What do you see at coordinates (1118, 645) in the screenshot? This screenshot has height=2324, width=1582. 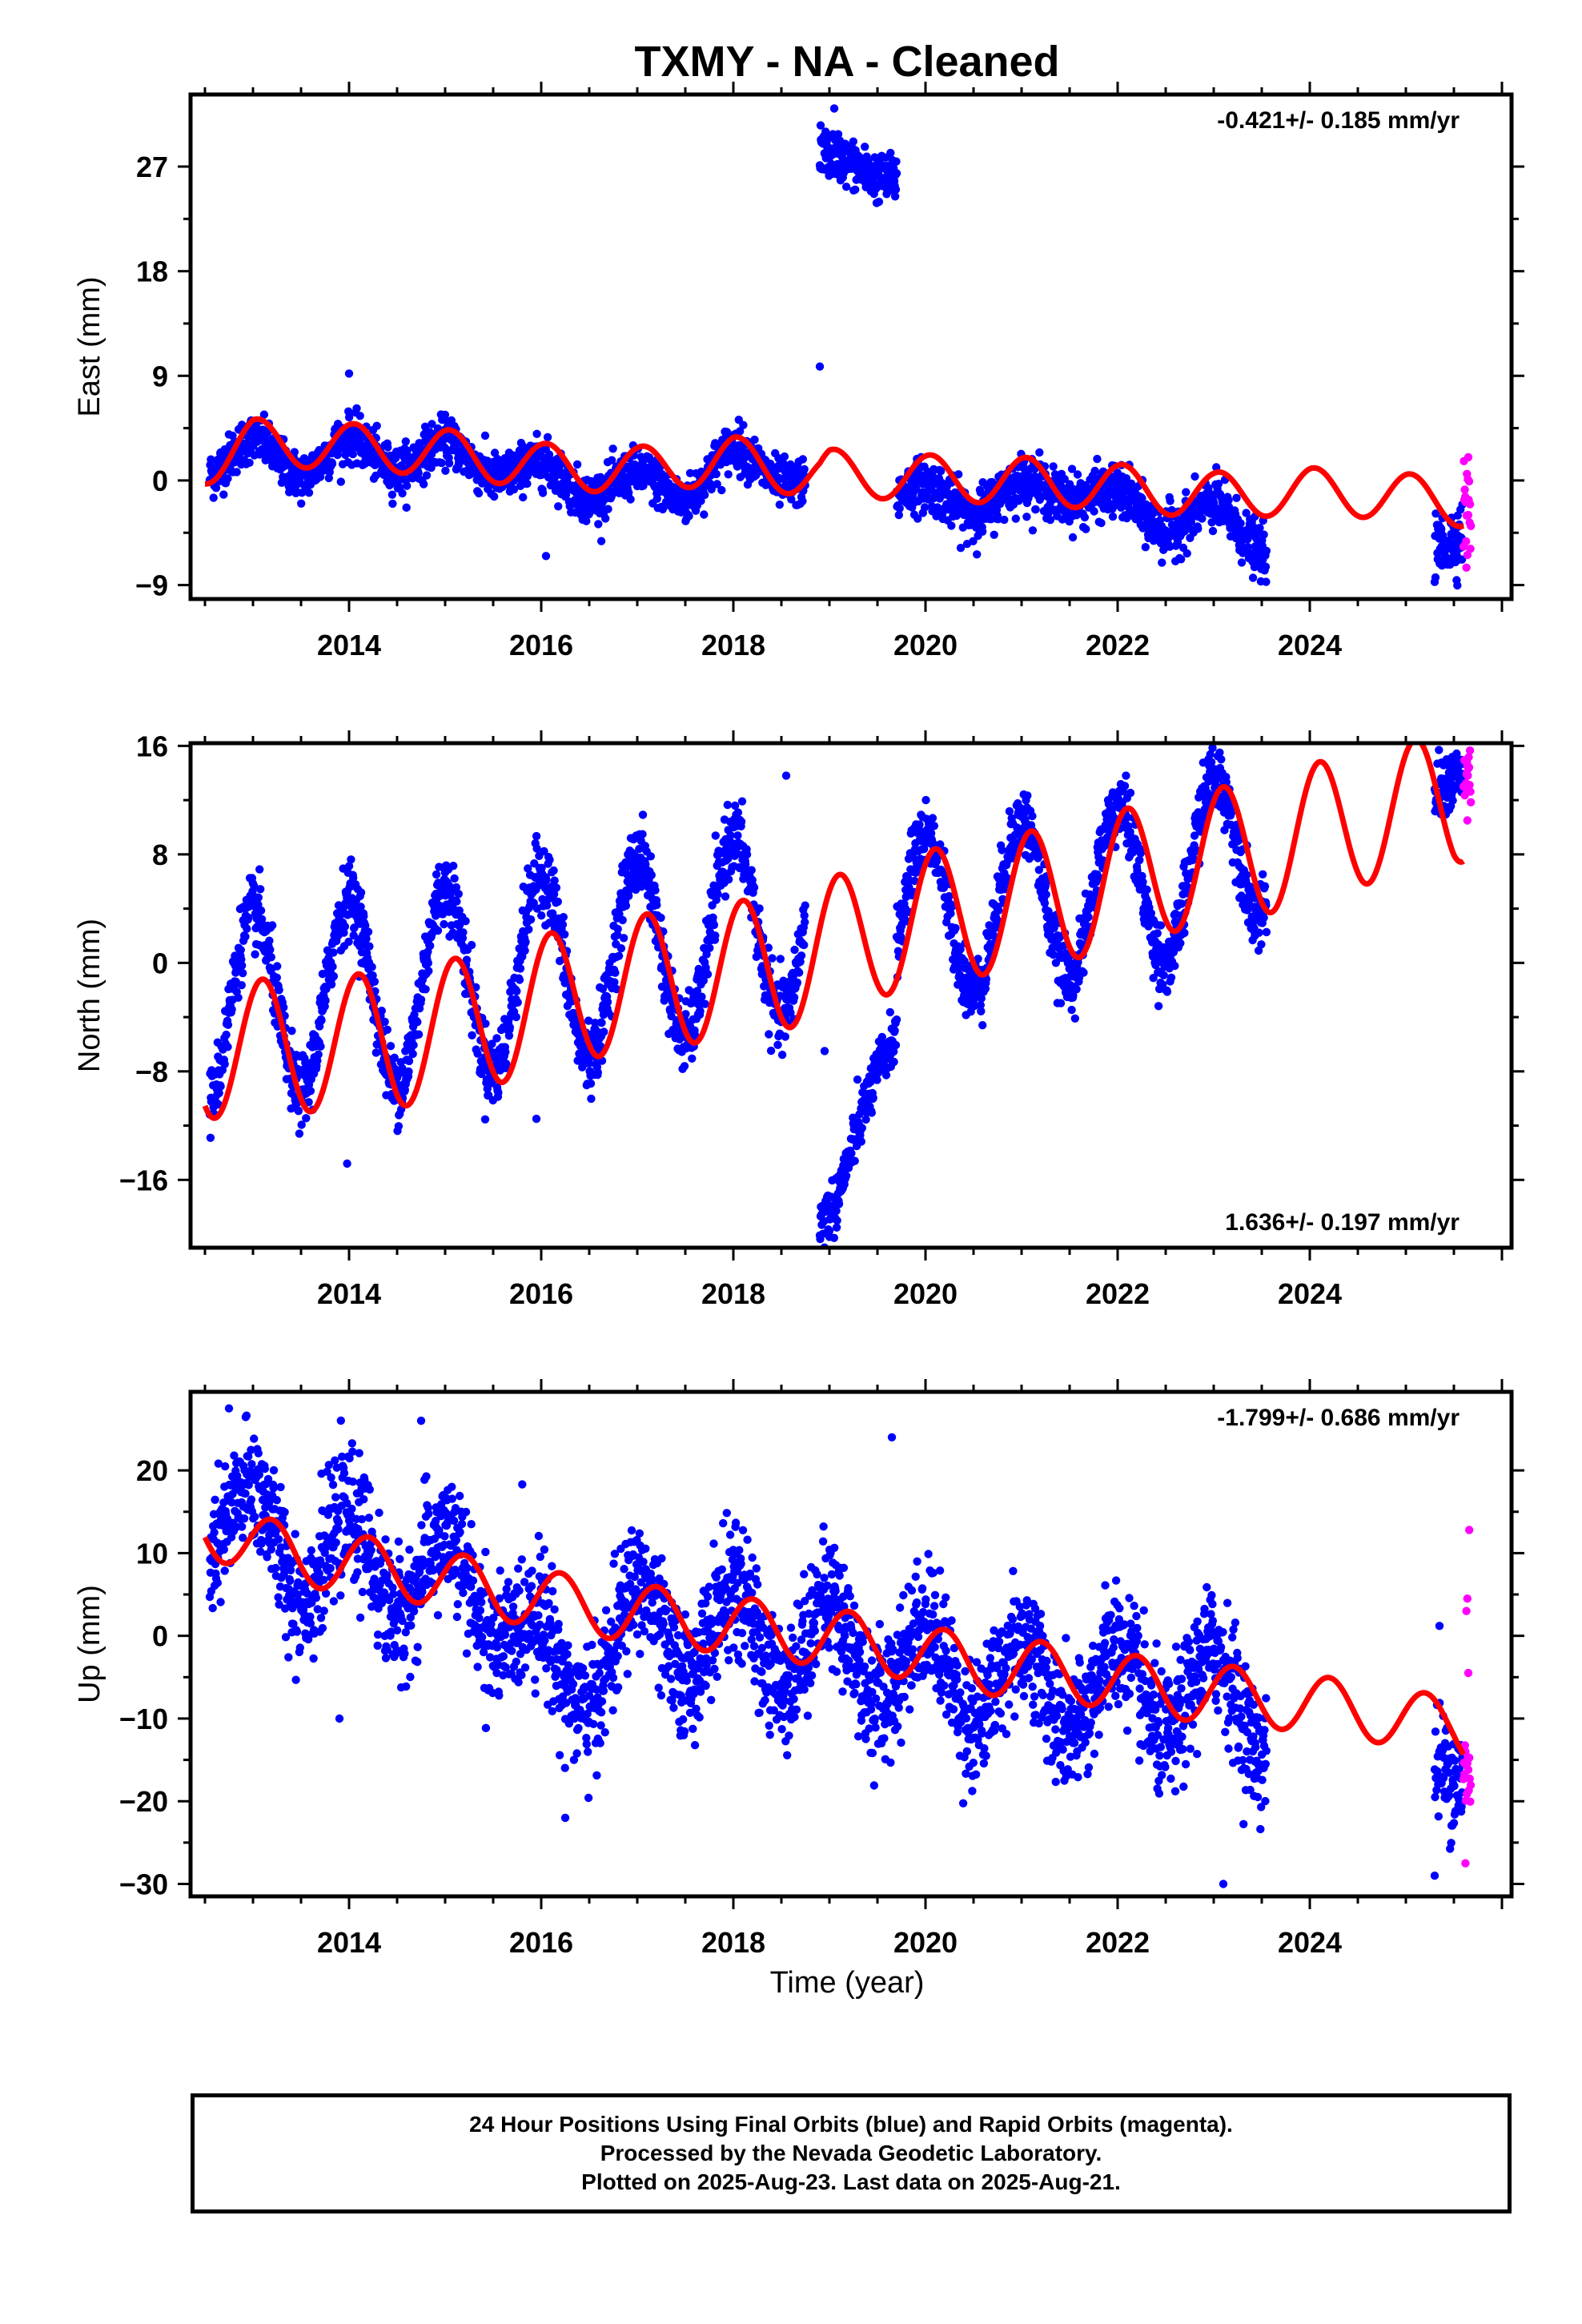 I see `x-tick-label: 2022` at bounding box center [1118, 645].